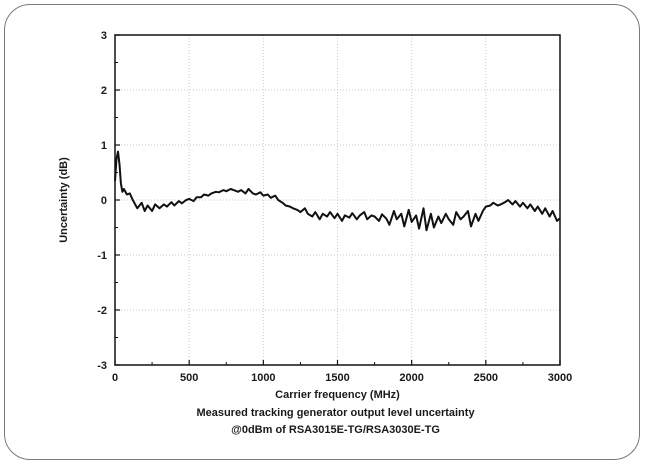 Image resolution: width=646 pixels, height=466 pixels. Describe the element at coordinates (411, 378) in the screenshot. I see `x-tick-label: 2000` at that location.